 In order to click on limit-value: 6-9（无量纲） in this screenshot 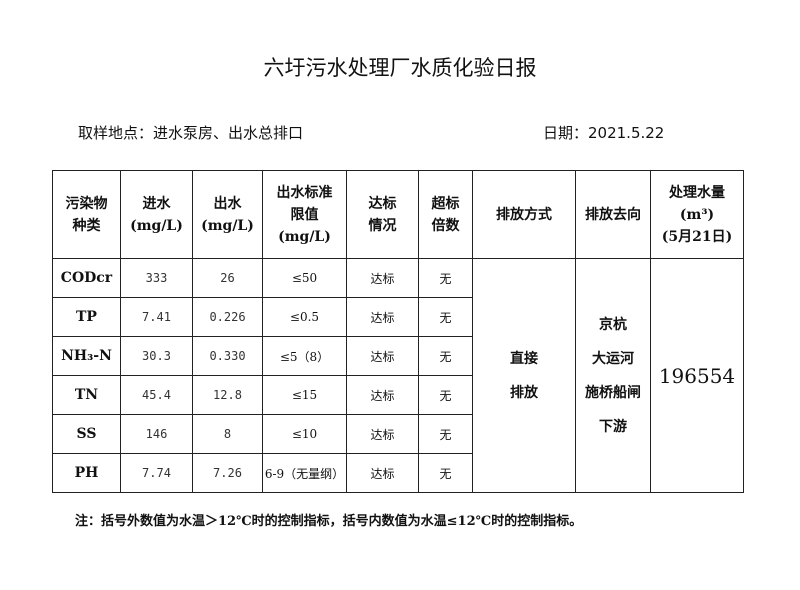, I will do `click(304, 473)`.